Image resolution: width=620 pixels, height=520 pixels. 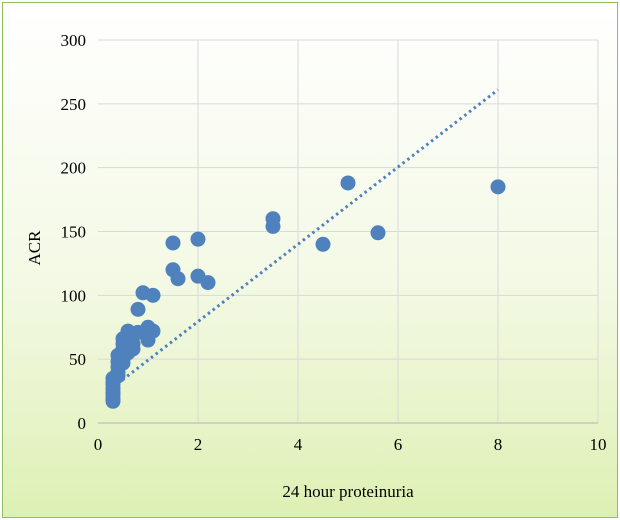 I want to click on x-tick-labels: 0 2 4 6 8 10, so click(x=350, y=444).